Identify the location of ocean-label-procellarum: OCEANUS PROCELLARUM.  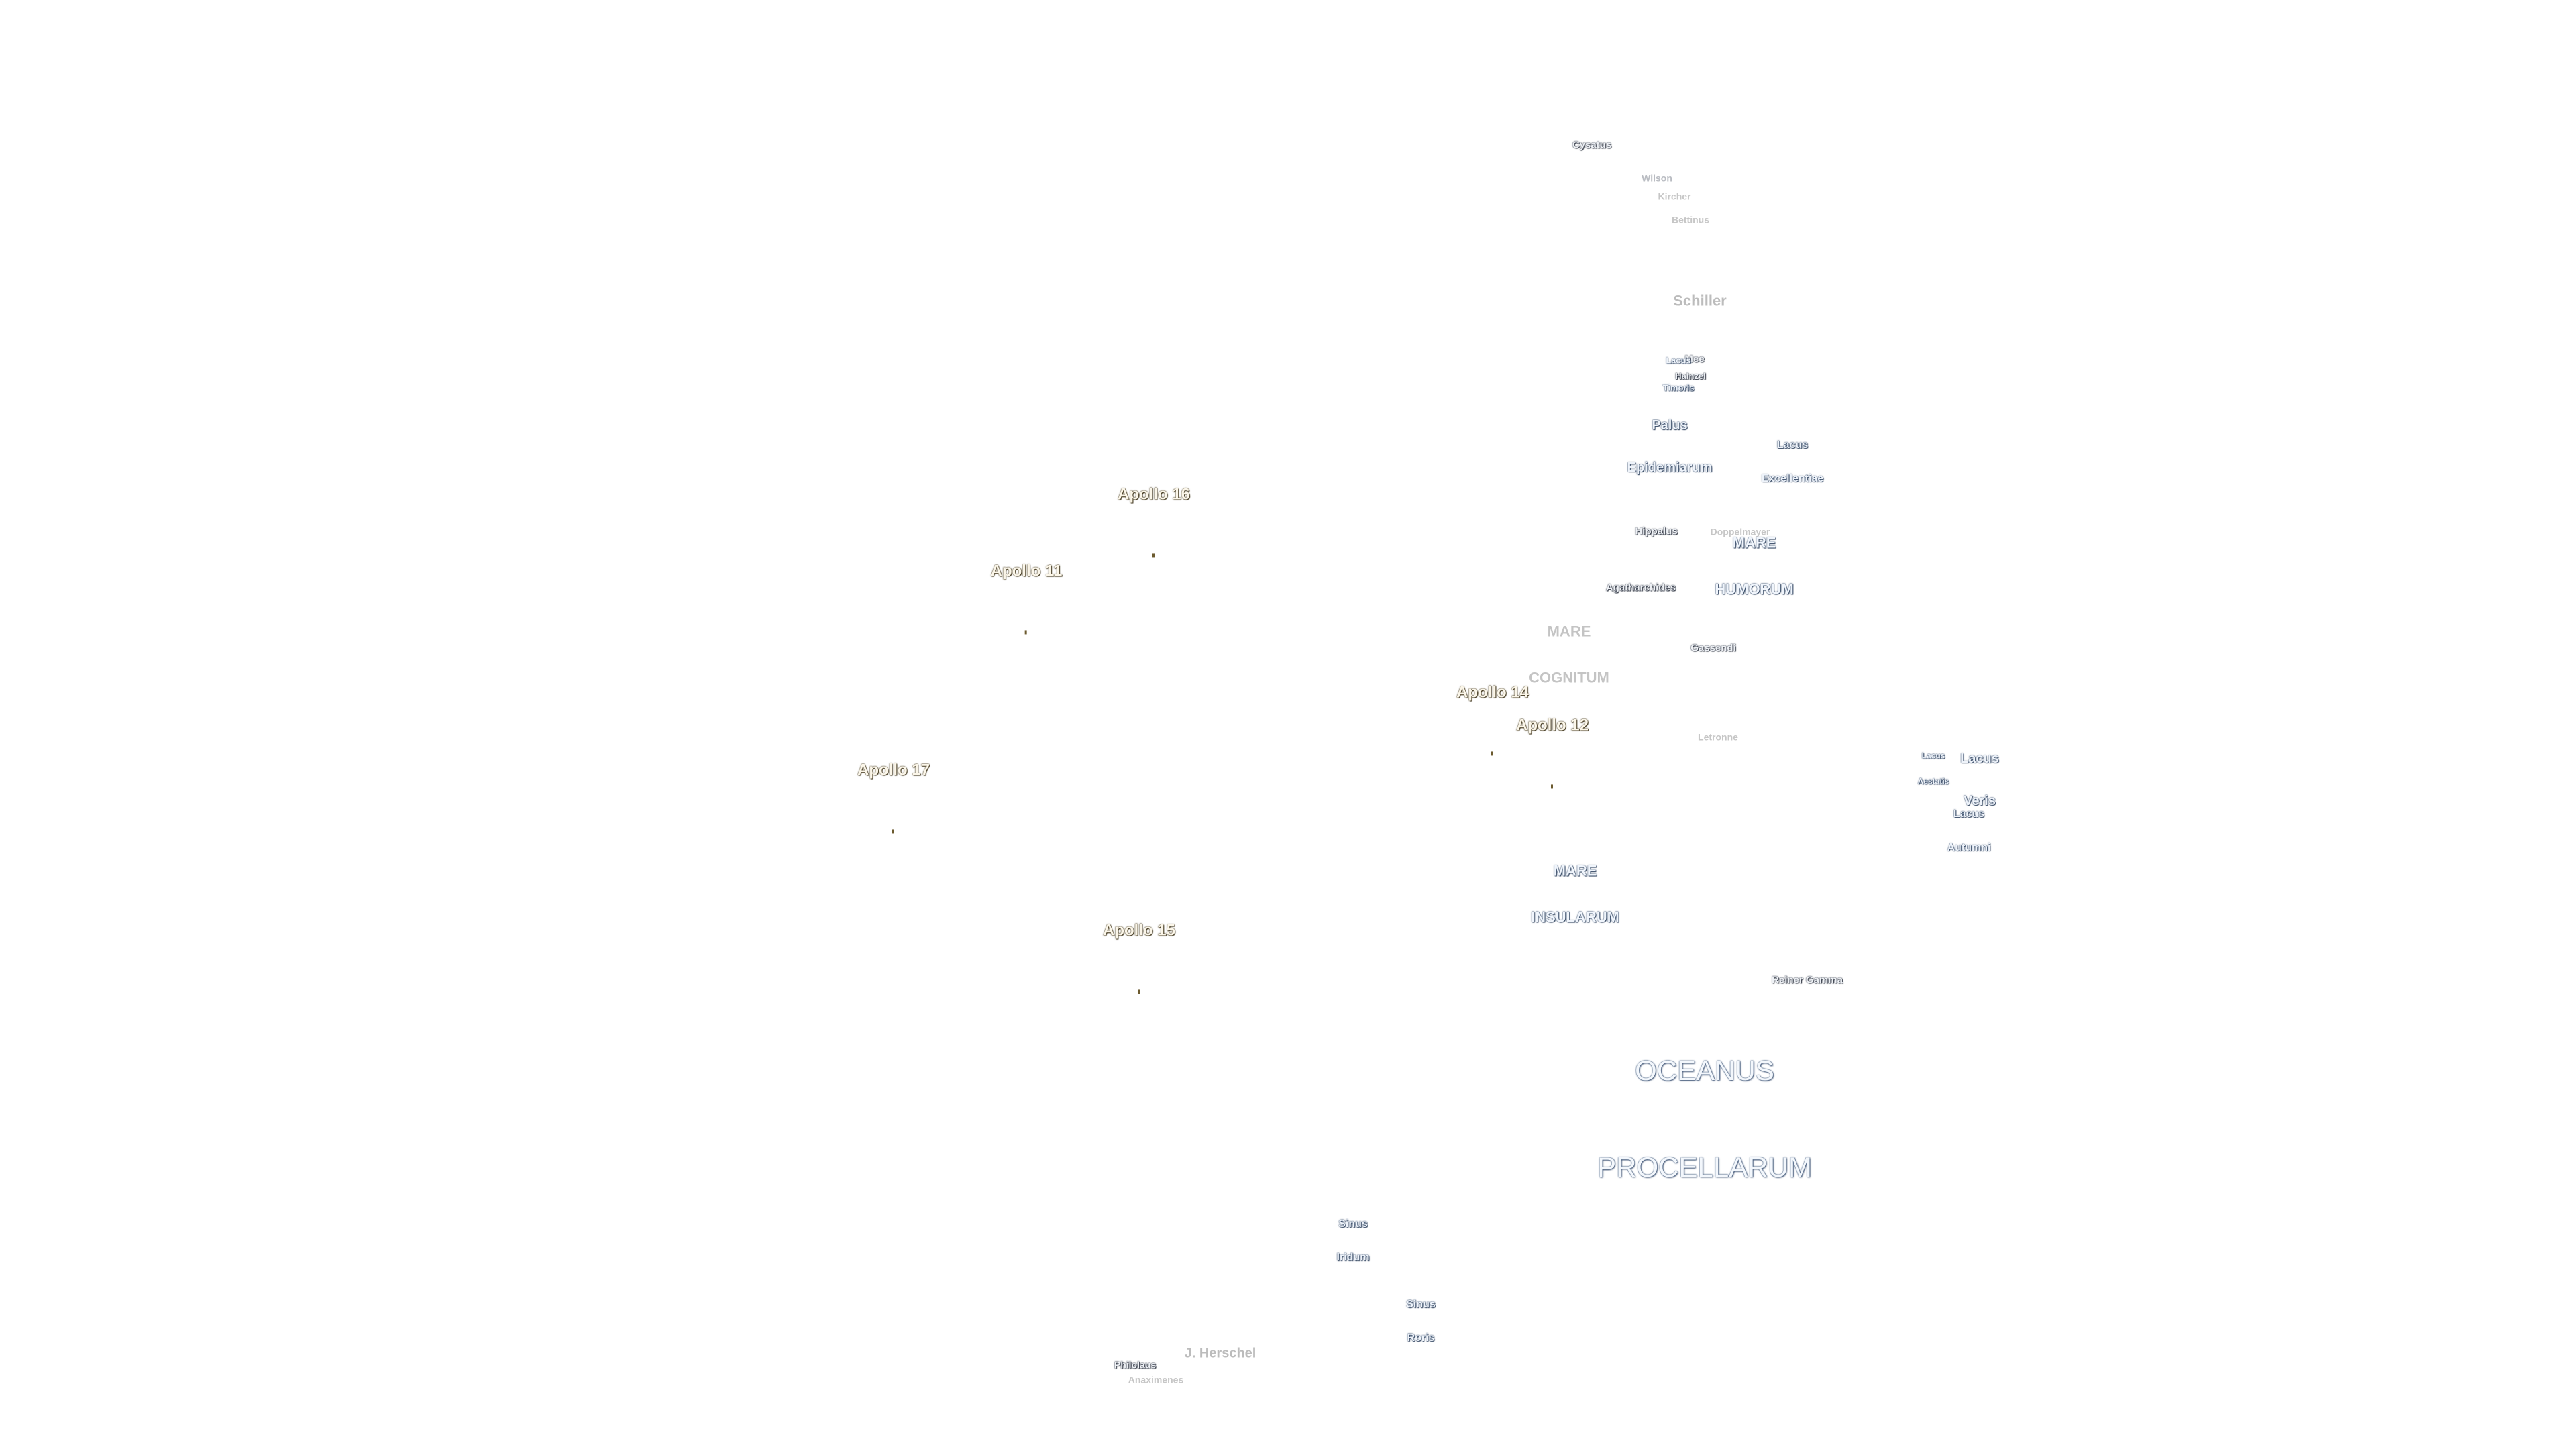
(1704, 1118).